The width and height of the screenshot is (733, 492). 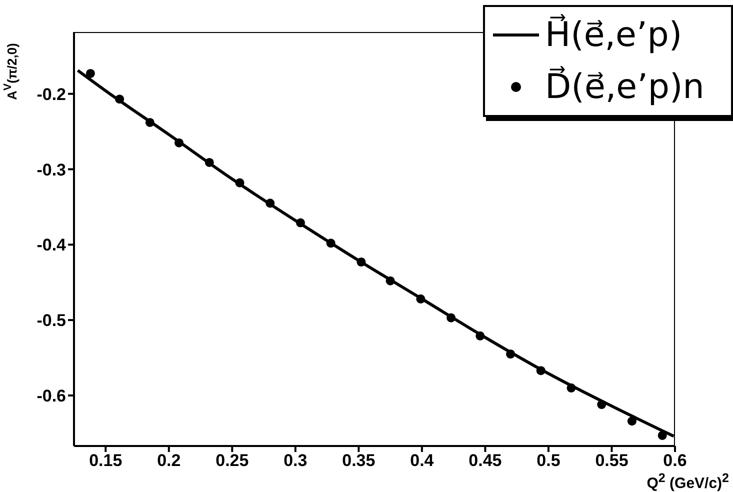 I want to click on y-tick-label: -0.6, so click(x=51, y=396).